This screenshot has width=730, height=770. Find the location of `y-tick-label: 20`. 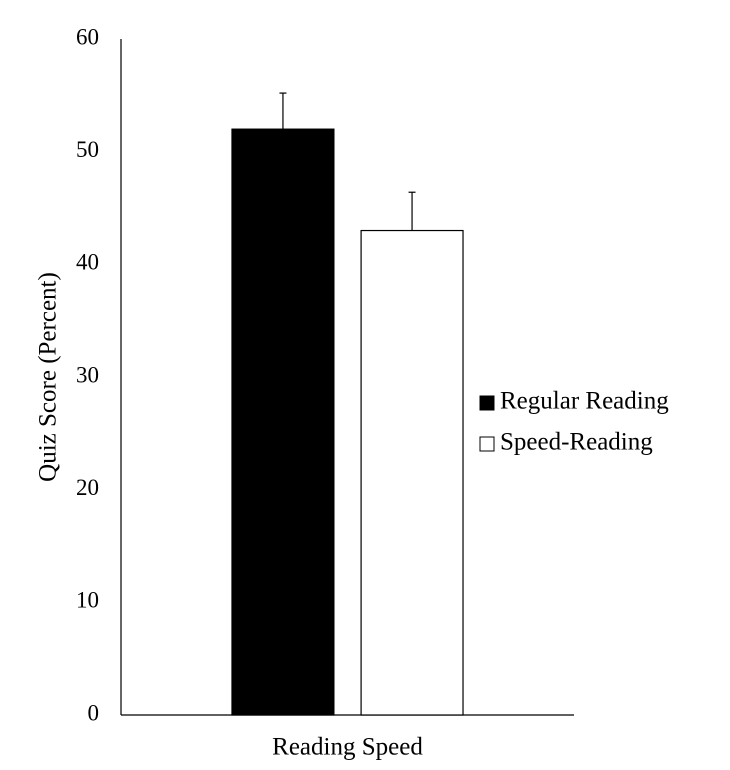

y-tick-label: 20 is located at coordinates (87, 487).